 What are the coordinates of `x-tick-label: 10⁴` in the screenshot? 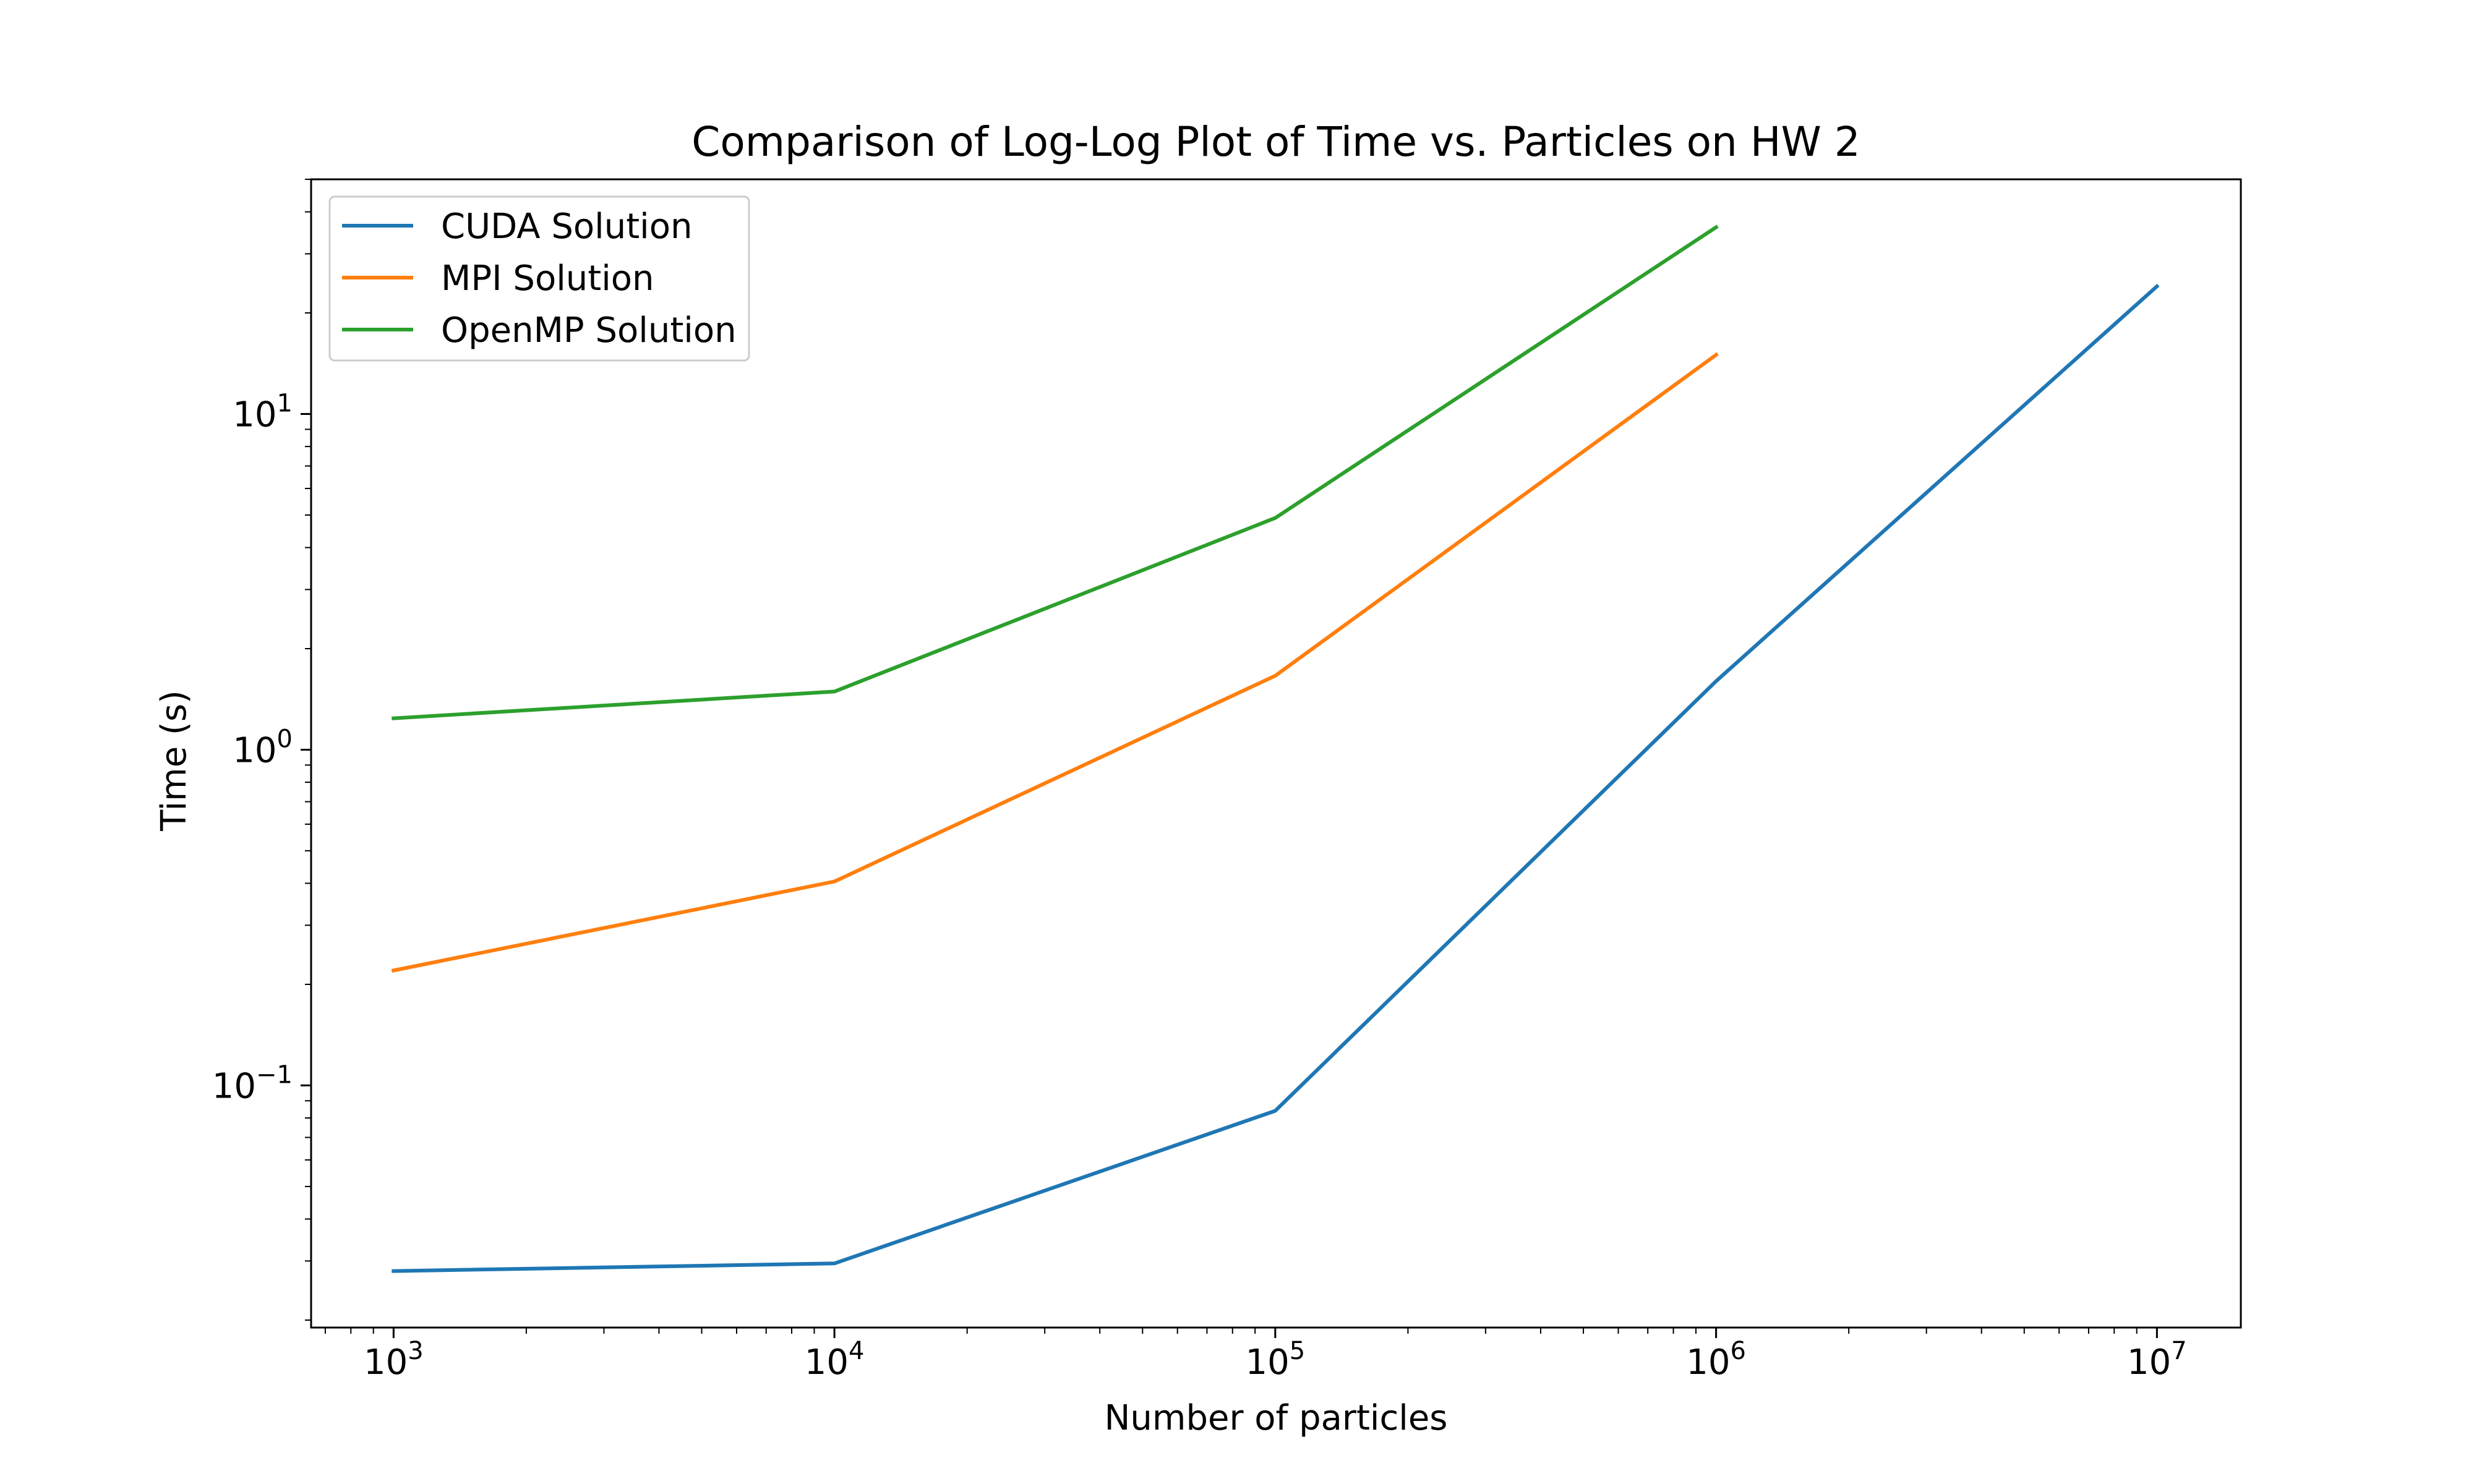 It's located at (835, 1360).